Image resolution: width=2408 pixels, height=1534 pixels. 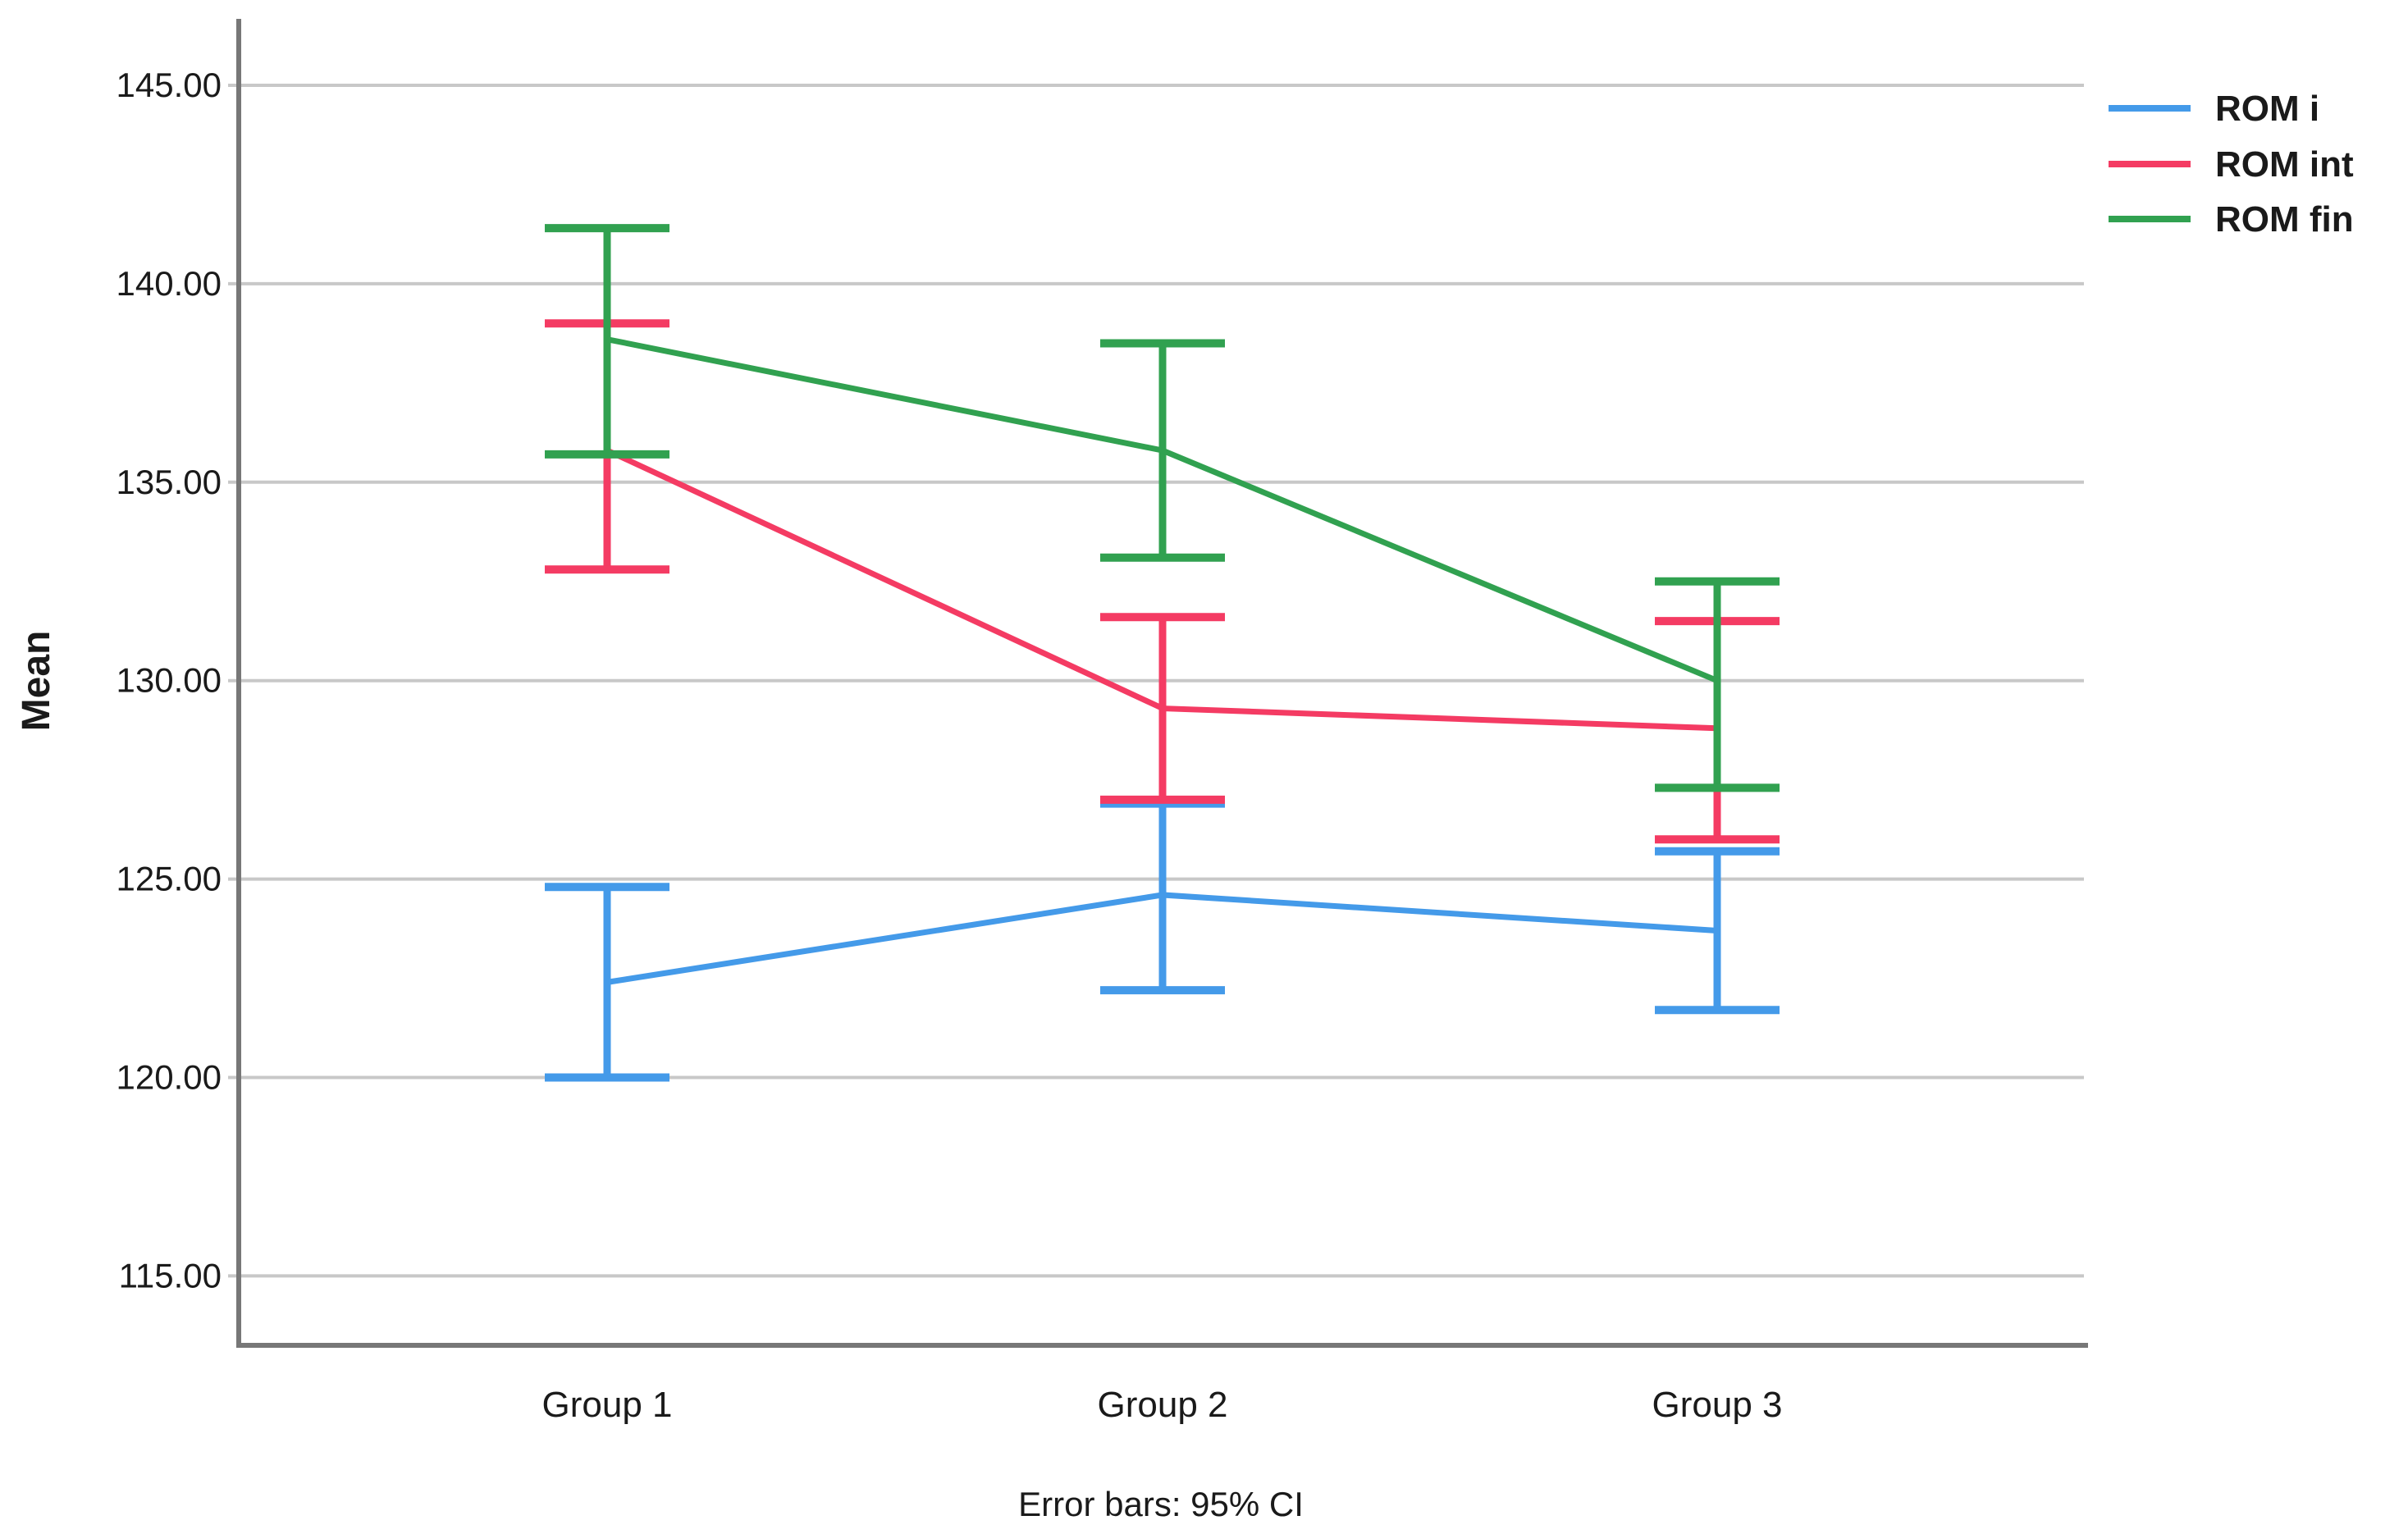 What do you see at coordinates (36, 681) in the screenshot?
I see `y-axis-title: Mean` at bounding box center [36, 681].